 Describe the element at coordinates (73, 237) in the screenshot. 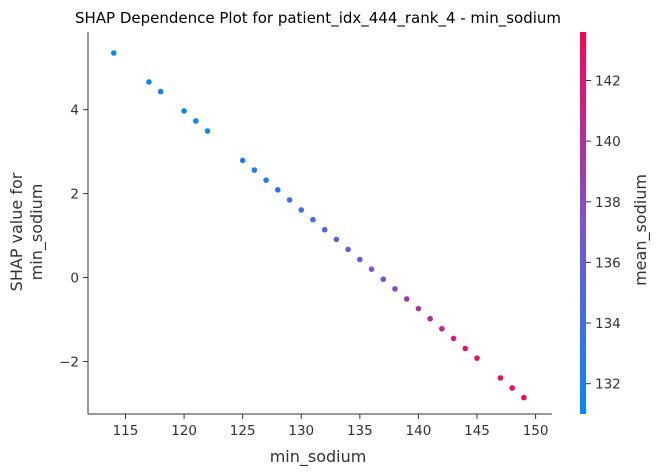

I see `y-axis-ticks: −2 0 2 4` at that location.